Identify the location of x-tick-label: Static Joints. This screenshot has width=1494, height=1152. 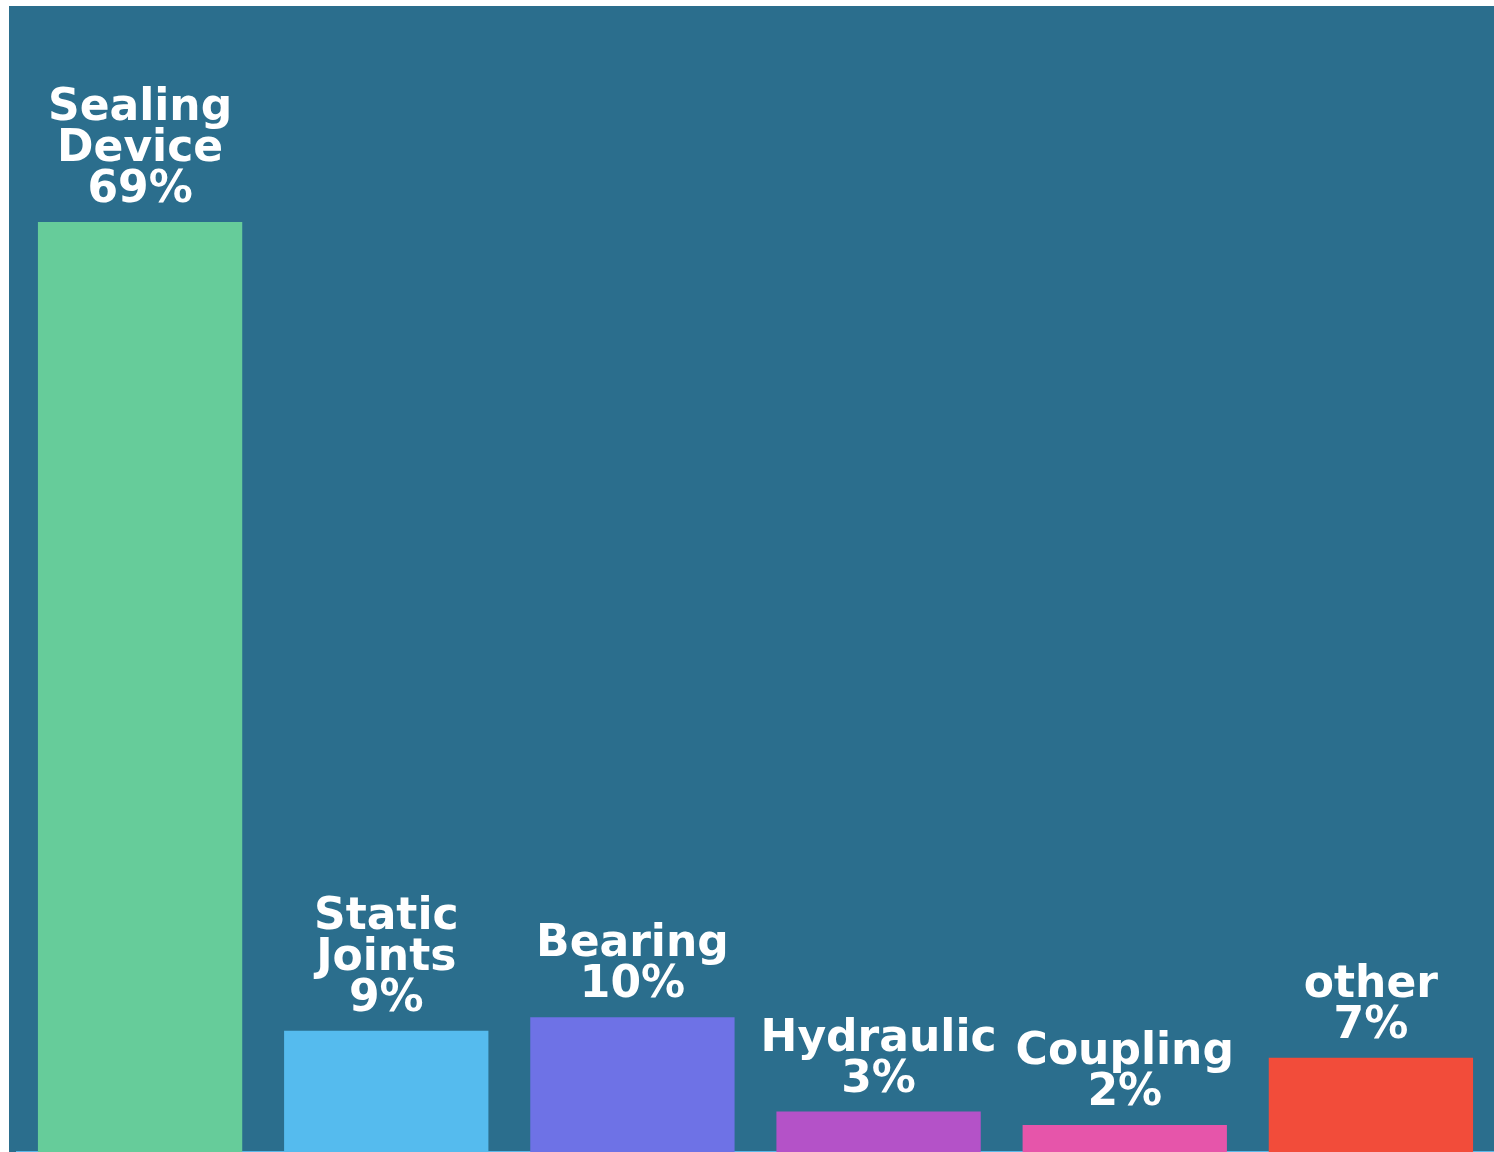
(386, 933).